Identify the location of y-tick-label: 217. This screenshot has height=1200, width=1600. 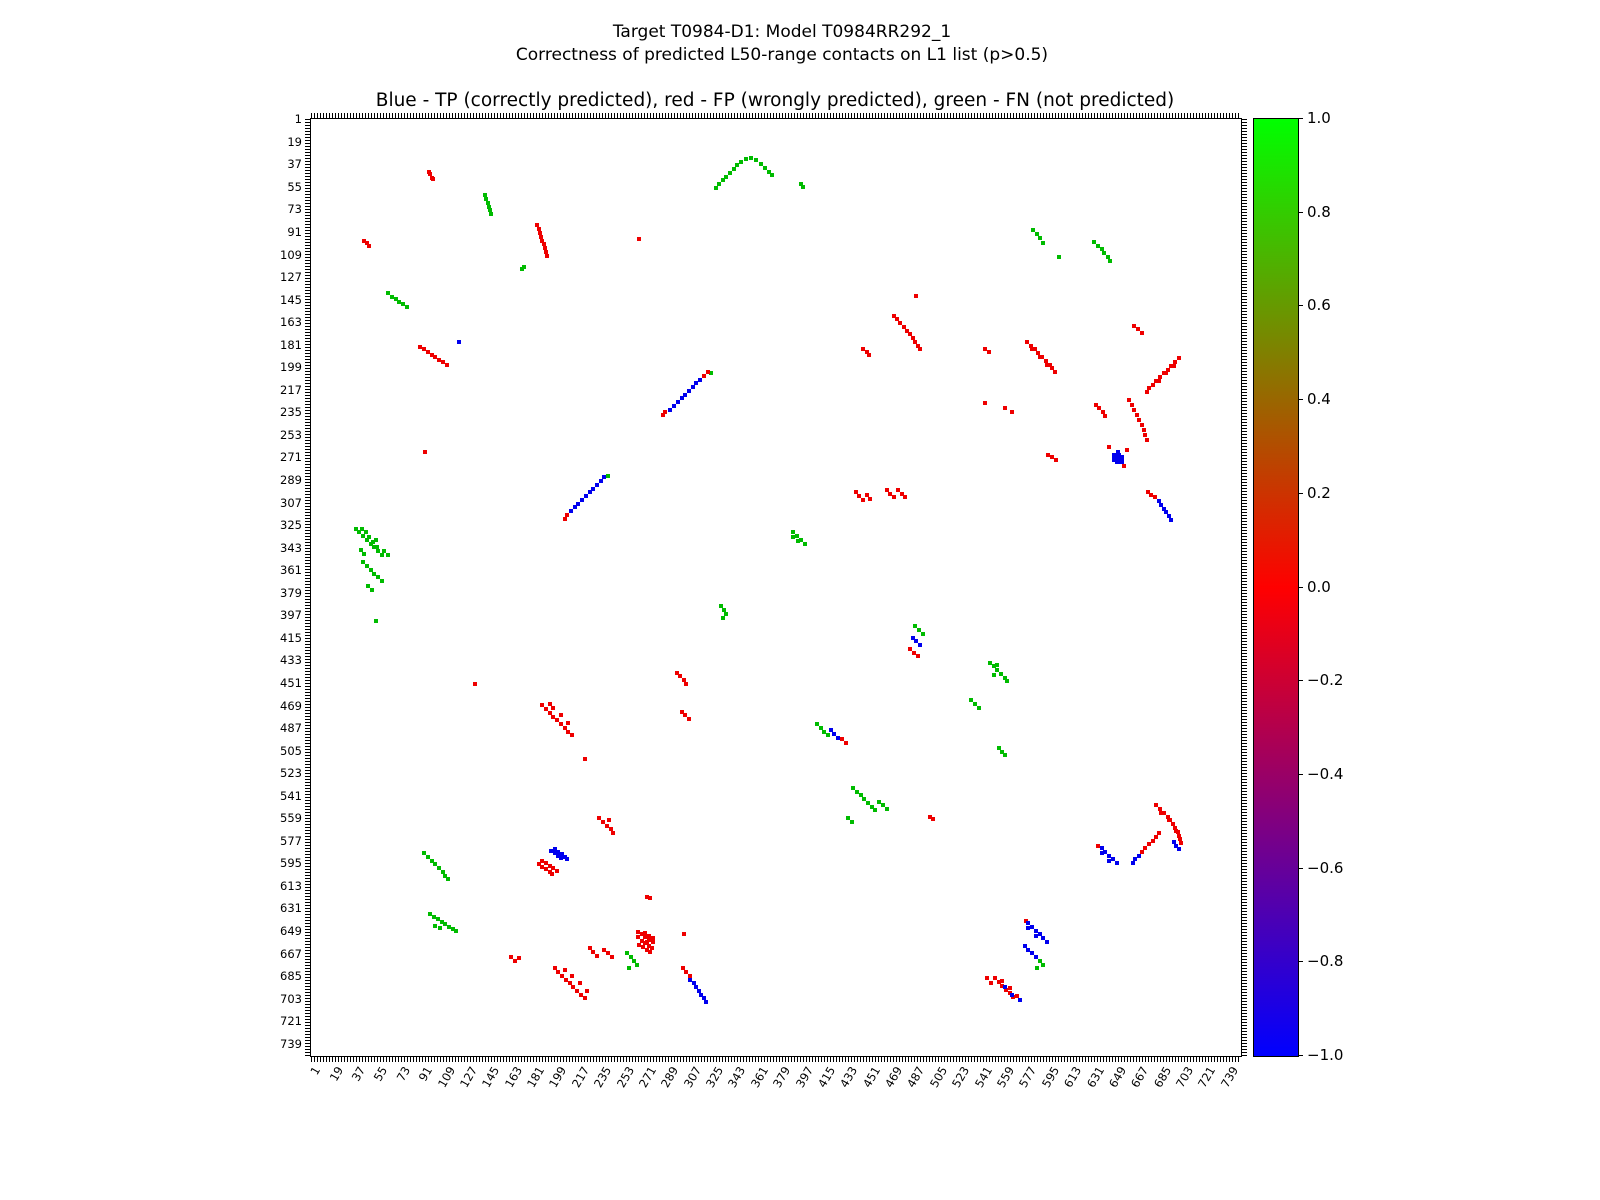
(291, 389).